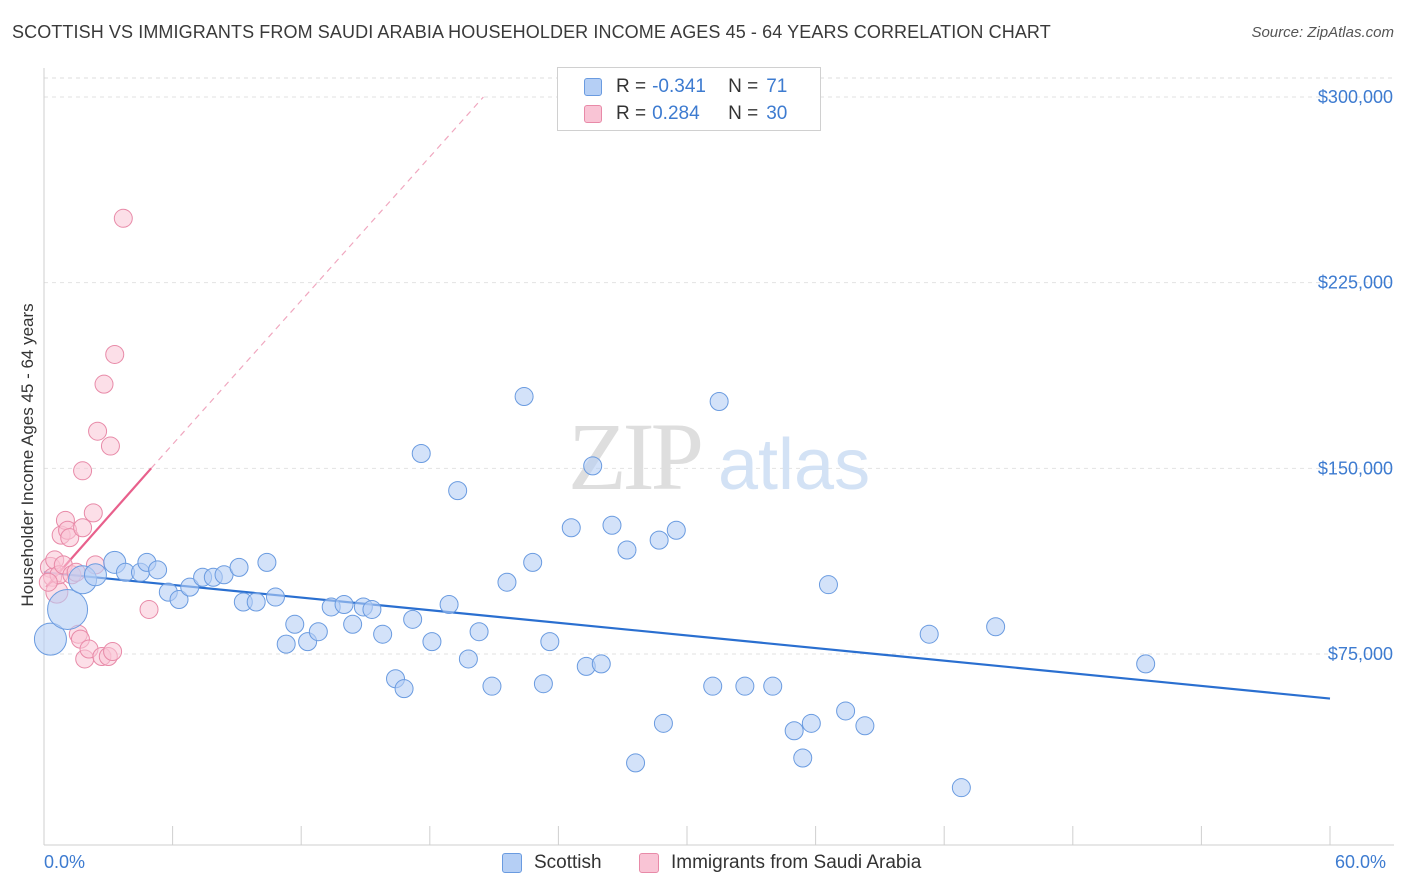 This screenshot has width=1406, height=892. Describe the element at coordinates (777, 86) in the screenshot. I see `n-value: 71` at that location.